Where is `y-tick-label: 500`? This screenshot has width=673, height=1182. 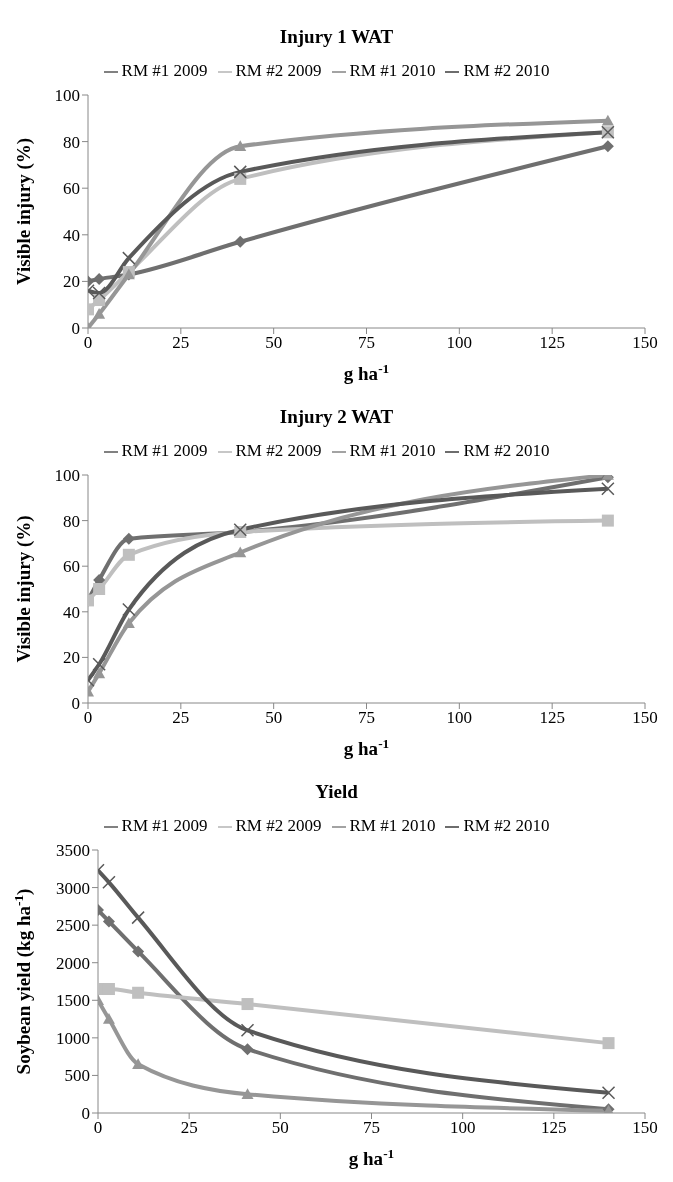
y-tick-label: 500 is located at coordinates (77, 1076).